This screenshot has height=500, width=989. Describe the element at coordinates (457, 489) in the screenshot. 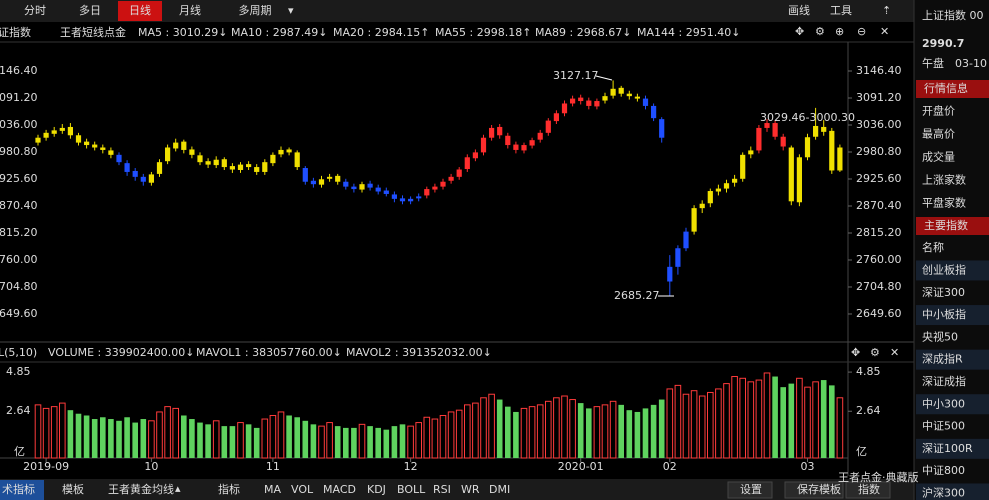

I see `bottom-toolbar` at that location.